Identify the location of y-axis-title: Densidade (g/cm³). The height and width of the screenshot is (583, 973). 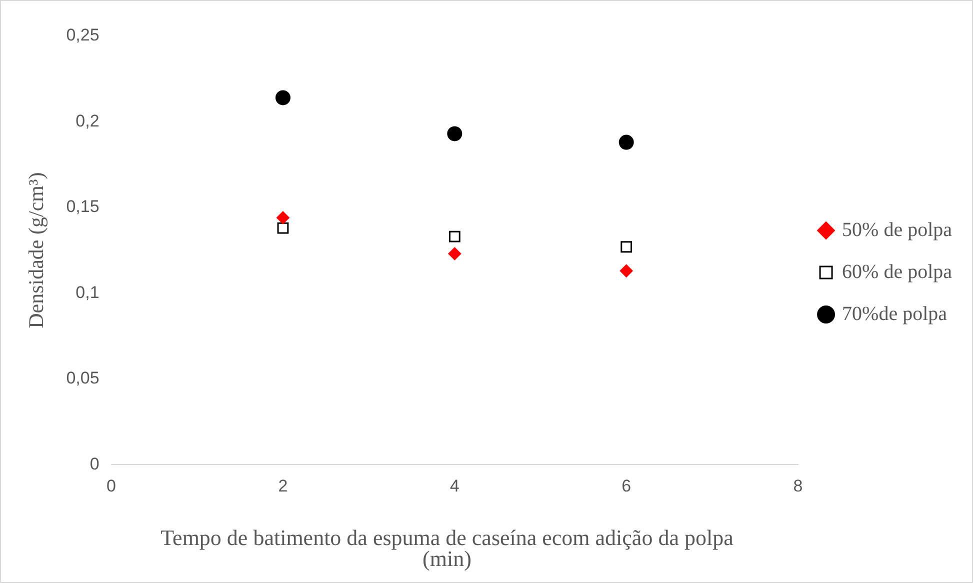
(36, 250).